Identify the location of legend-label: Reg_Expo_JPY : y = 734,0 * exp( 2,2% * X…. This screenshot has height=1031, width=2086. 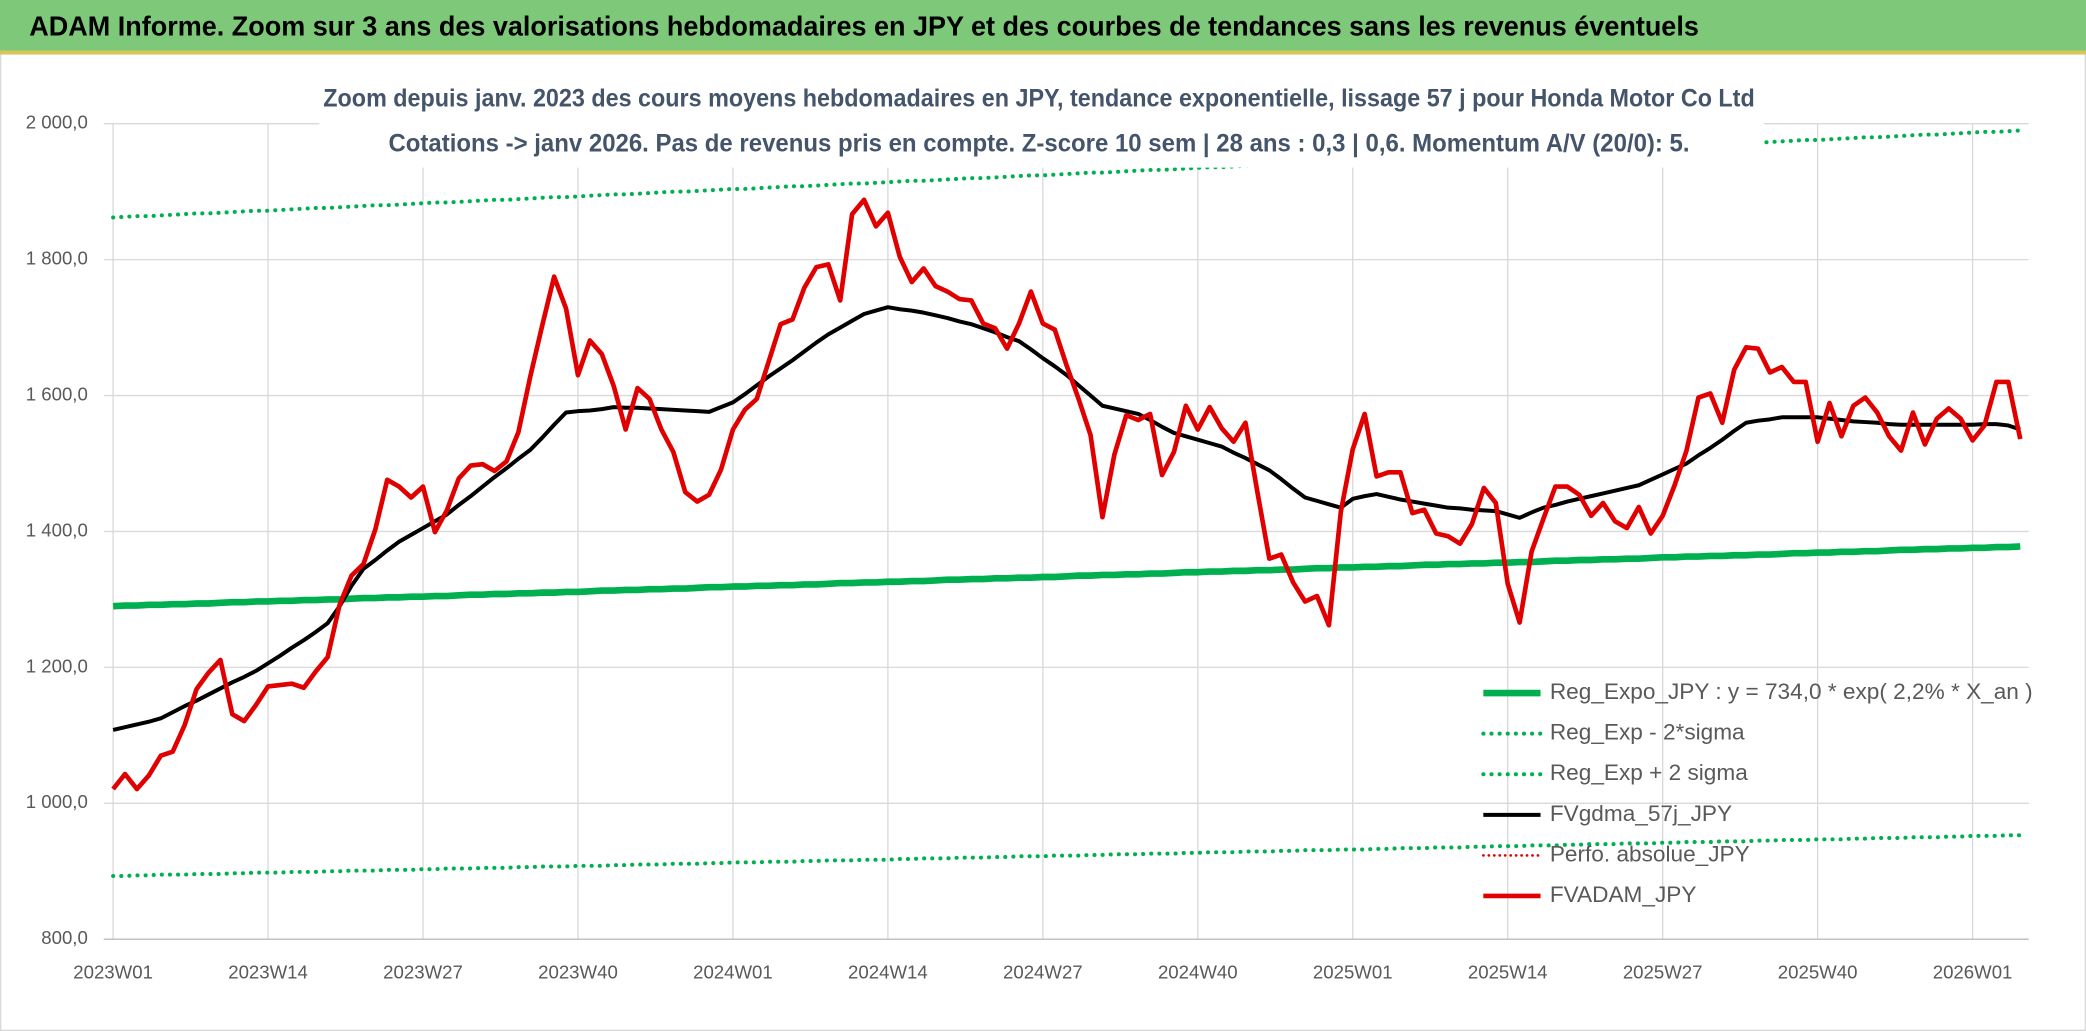
(1791, 691).